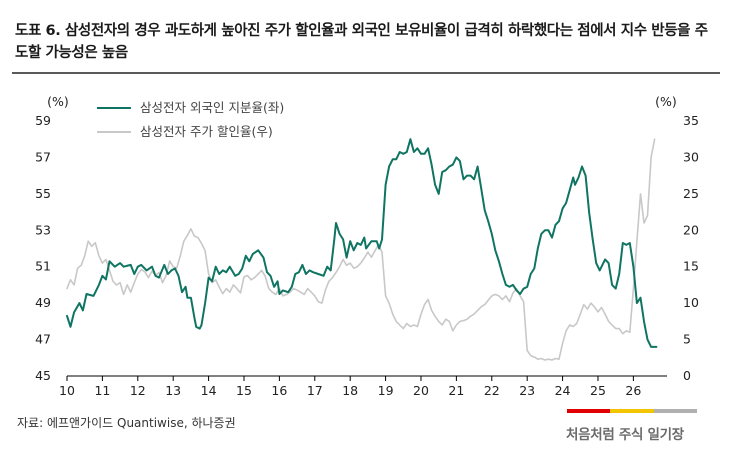 The height and width of the screenshot is (463, 731). Describe the element at coordinates (58, 101) in the screenshot. I see `y-left-unit-label: (%)` at that location.